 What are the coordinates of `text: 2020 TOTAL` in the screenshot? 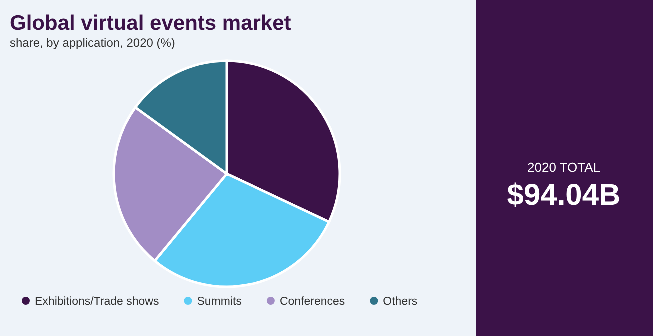 It's located at (564, 167).